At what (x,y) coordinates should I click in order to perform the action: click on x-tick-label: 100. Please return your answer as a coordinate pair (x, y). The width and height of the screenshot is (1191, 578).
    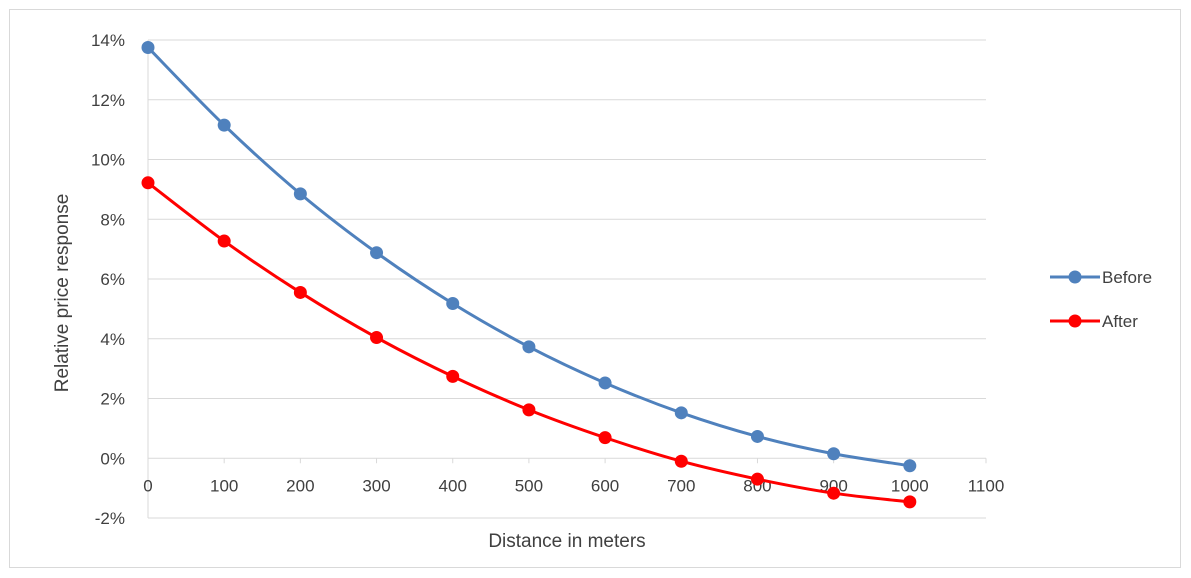
    Looking at the image, I should click on (224, 485).